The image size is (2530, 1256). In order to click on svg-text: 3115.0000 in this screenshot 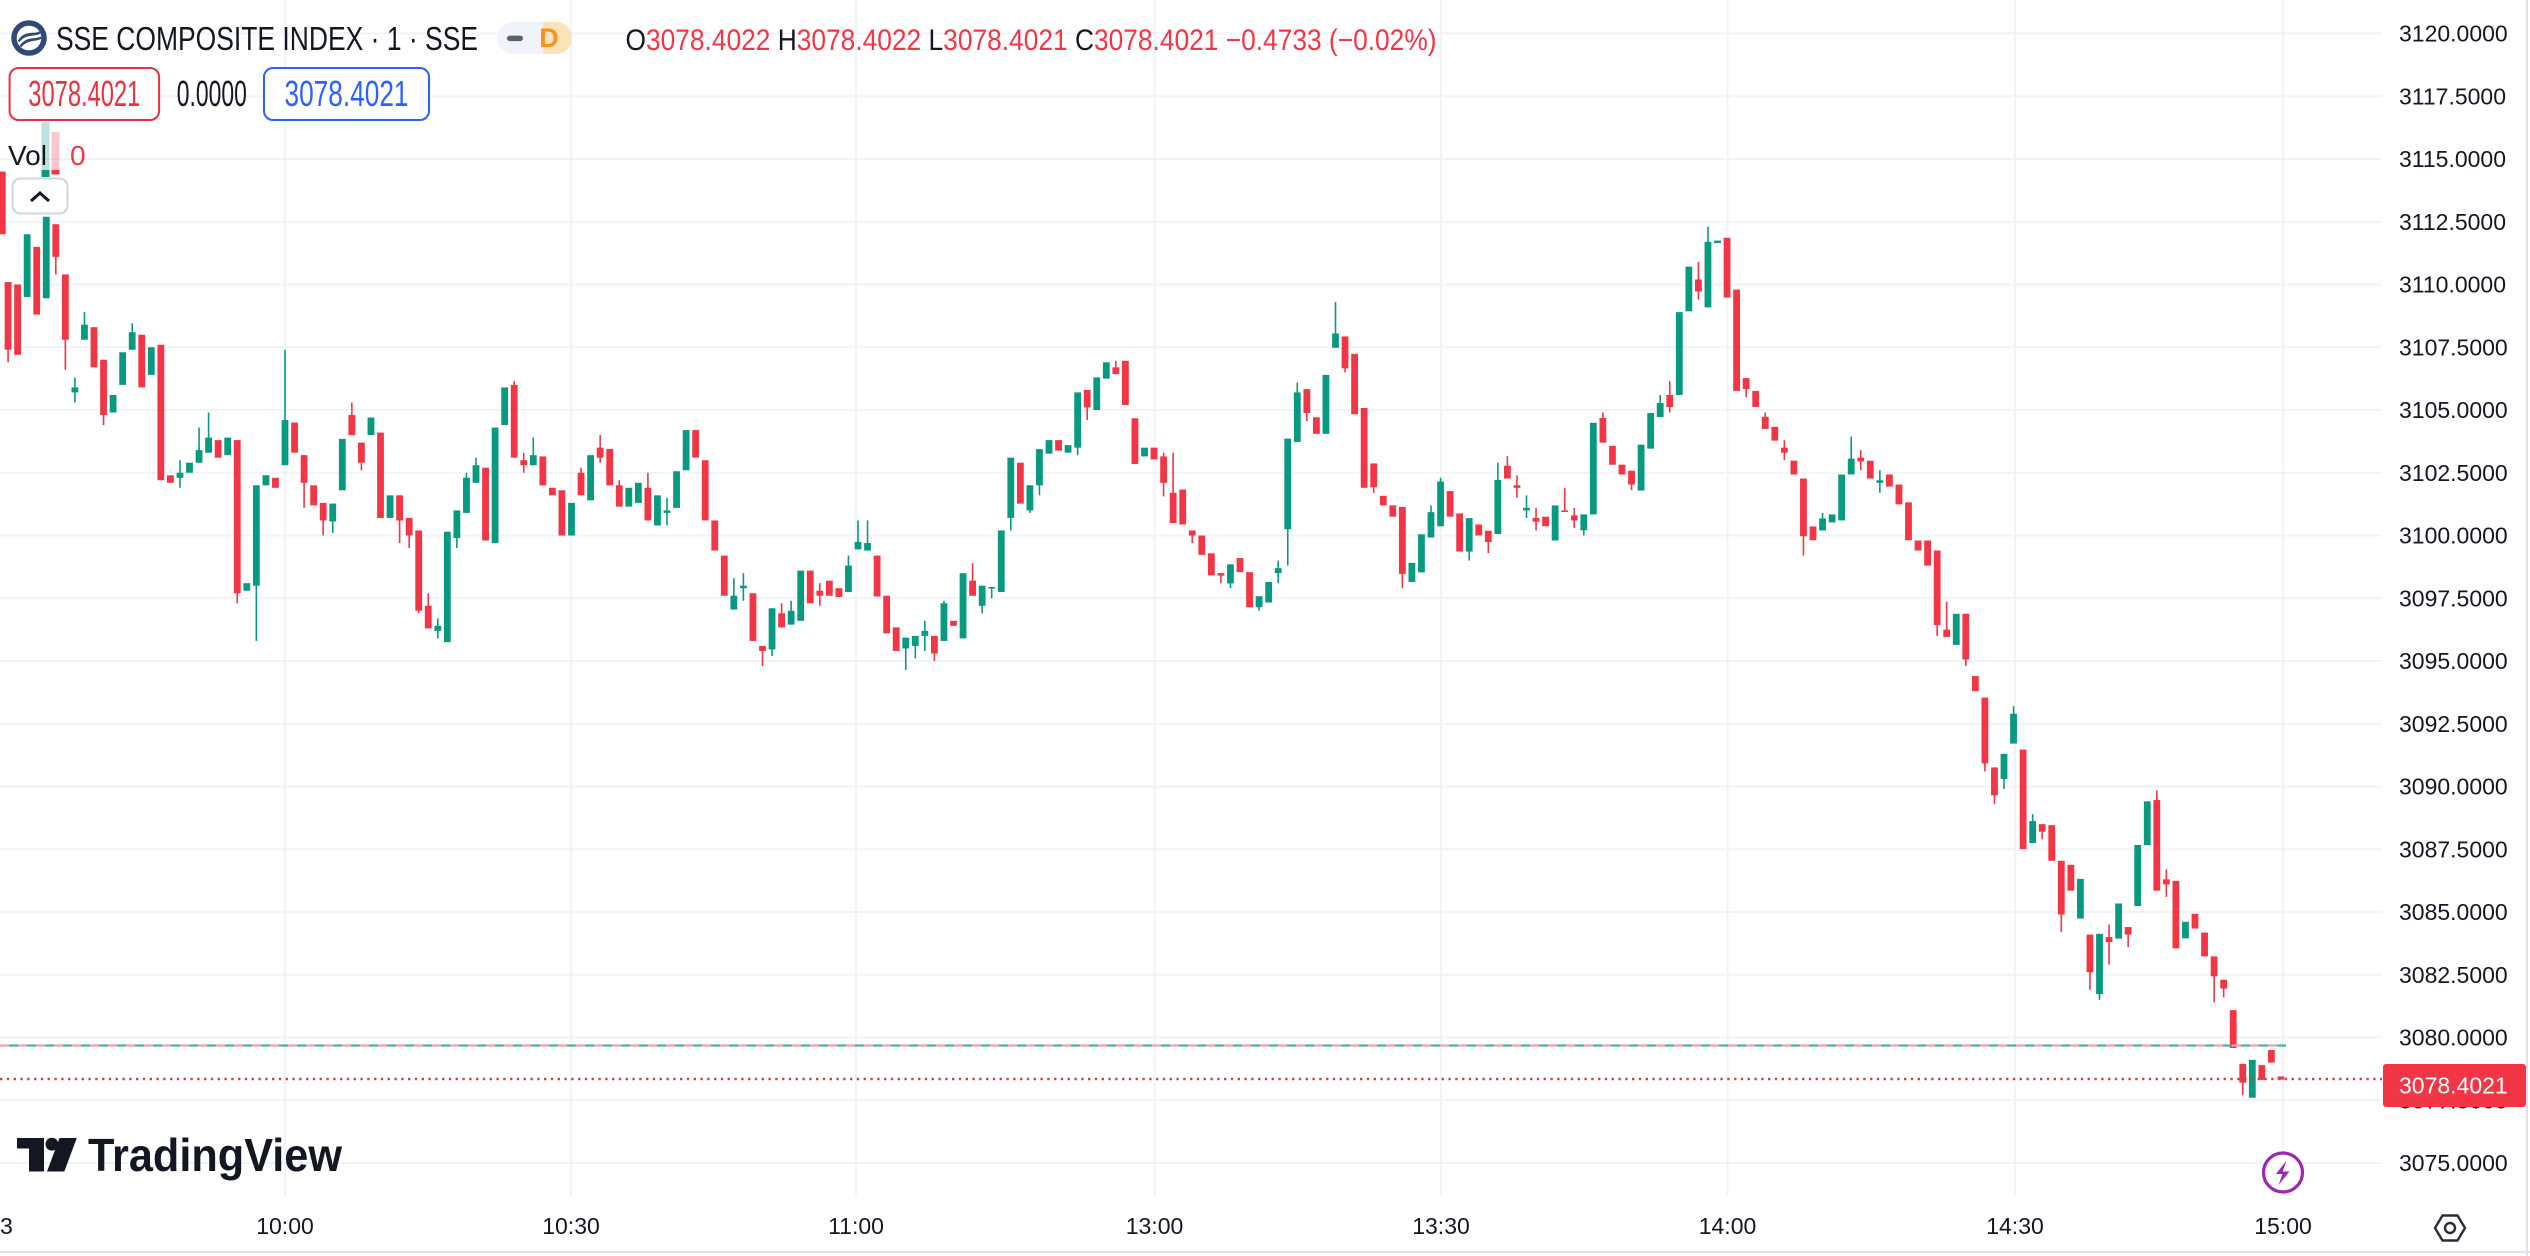, I will do `click(2452, 159)`.